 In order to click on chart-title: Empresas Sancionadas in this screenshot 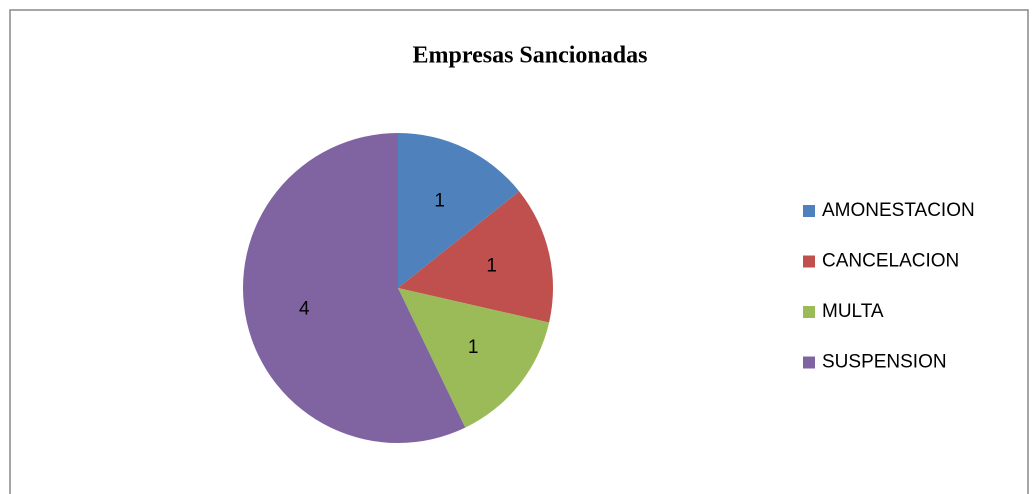, I will do `click(530, 56)`.